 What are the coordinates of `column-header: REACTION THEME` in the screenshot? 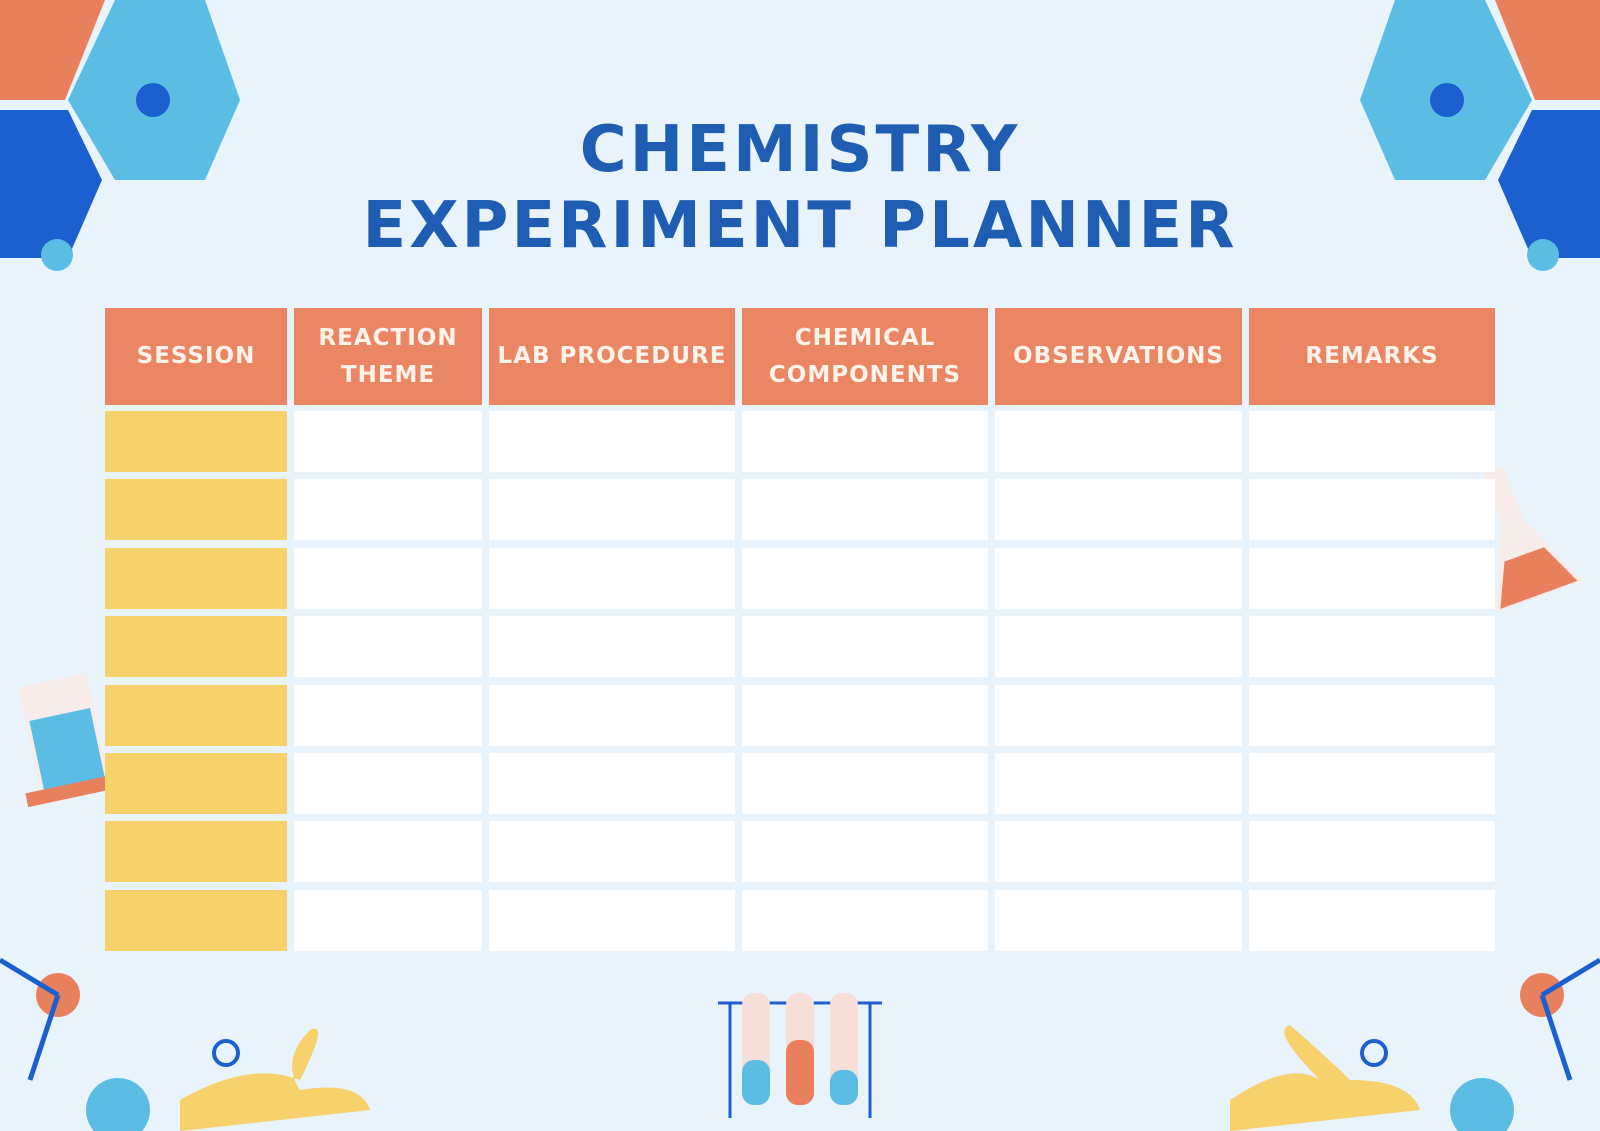 It's located at (388, 356).